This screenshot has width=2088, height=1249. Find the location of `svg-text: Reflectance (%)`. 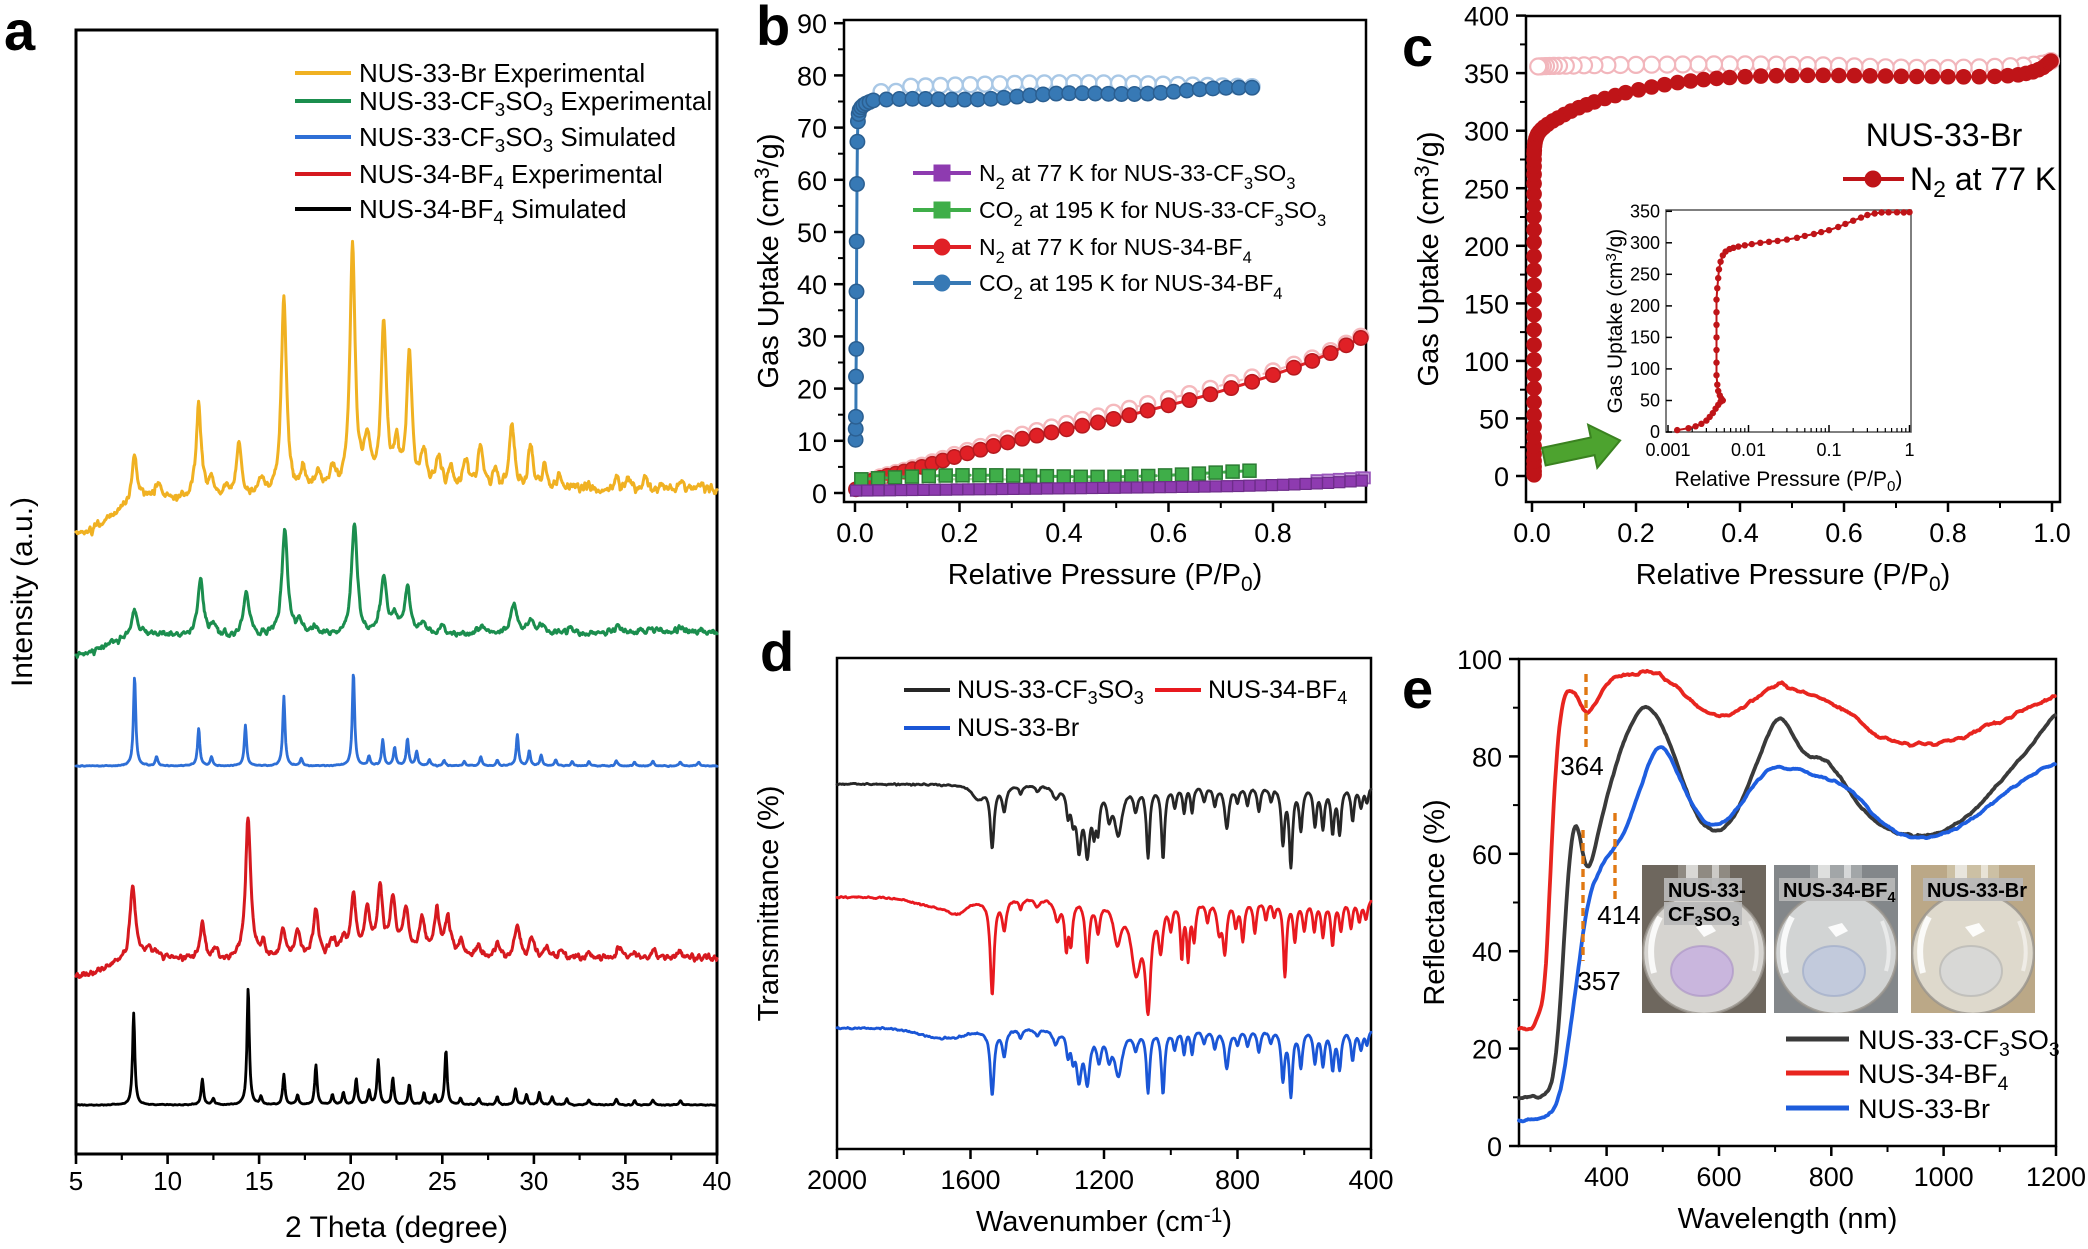

svg-text: Reflectance (%) is located at coordinates (1435, 902).